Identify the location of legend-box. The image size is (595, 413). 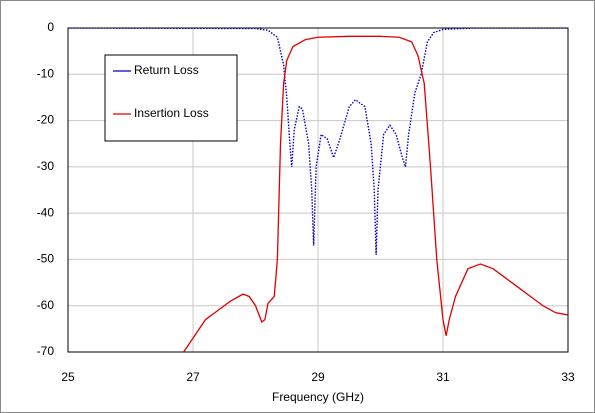
(171, 98).